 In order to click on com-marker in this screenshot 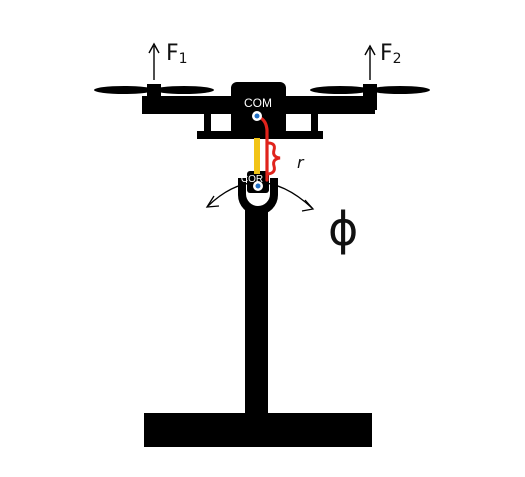, I will do `click(257, 116)`.